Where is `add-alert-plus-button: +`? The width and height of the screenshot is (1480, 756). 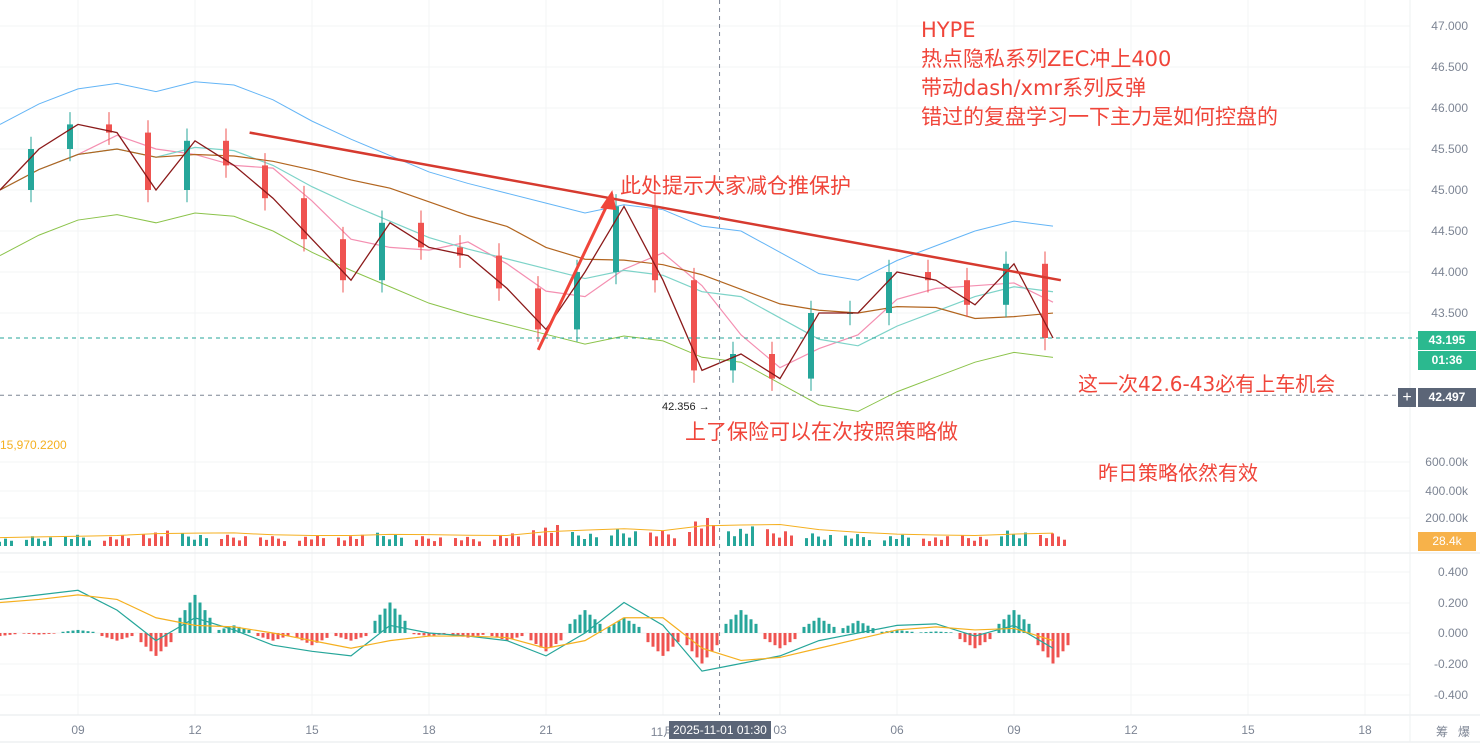
add-alert-plus-button: + is located at coordinates (1407, 397).